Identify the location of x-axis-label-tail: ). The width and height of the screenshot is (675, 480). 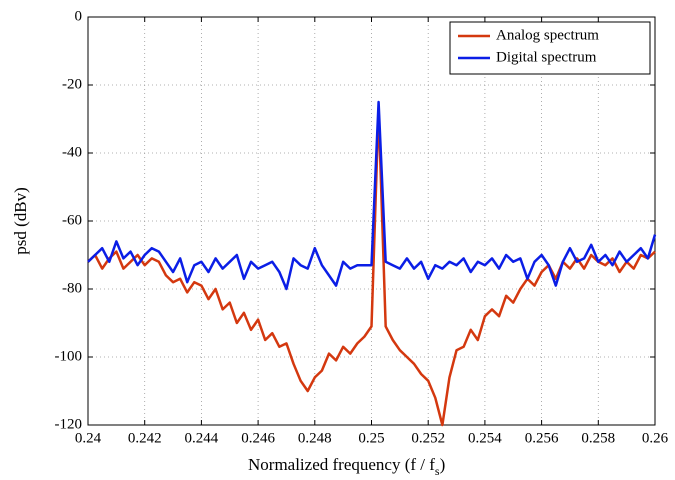
(443, 464).